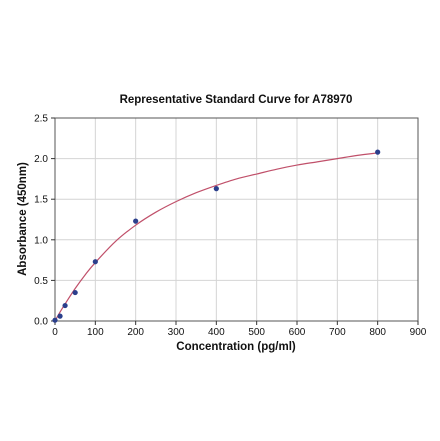 This screenshot has height=441, width=440. I want to click on x-tick-label: 600, so click(297, 332).